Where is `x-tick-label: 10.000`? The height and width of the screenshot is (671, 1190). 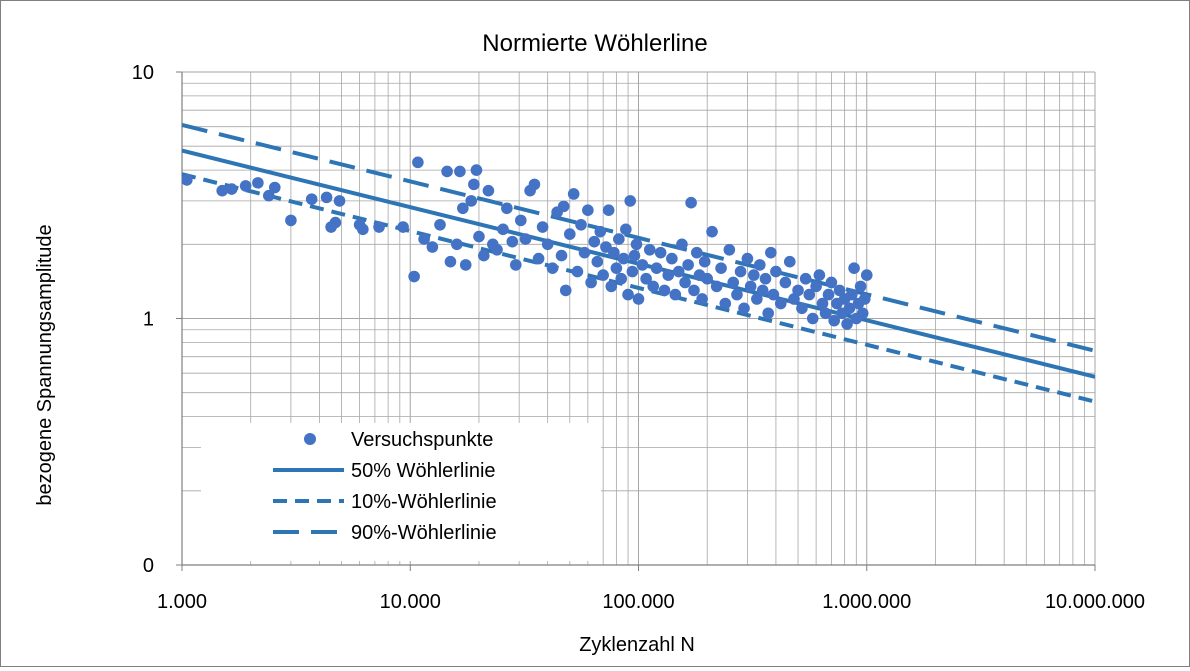
x-tick-label: 10.000 is located at coordinates (410, 602).